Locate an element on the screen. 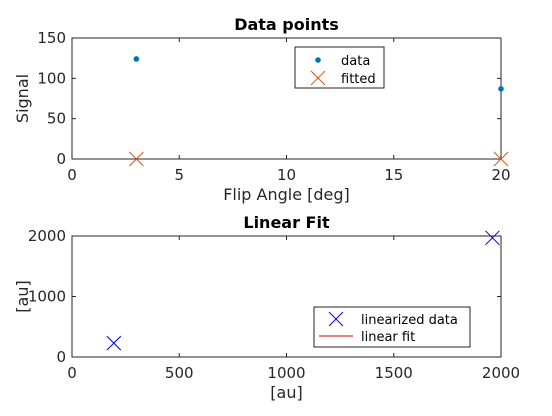 This screenshot has height=416, width=552. x-axis-label: [au] is located at coordinates (286, 392).